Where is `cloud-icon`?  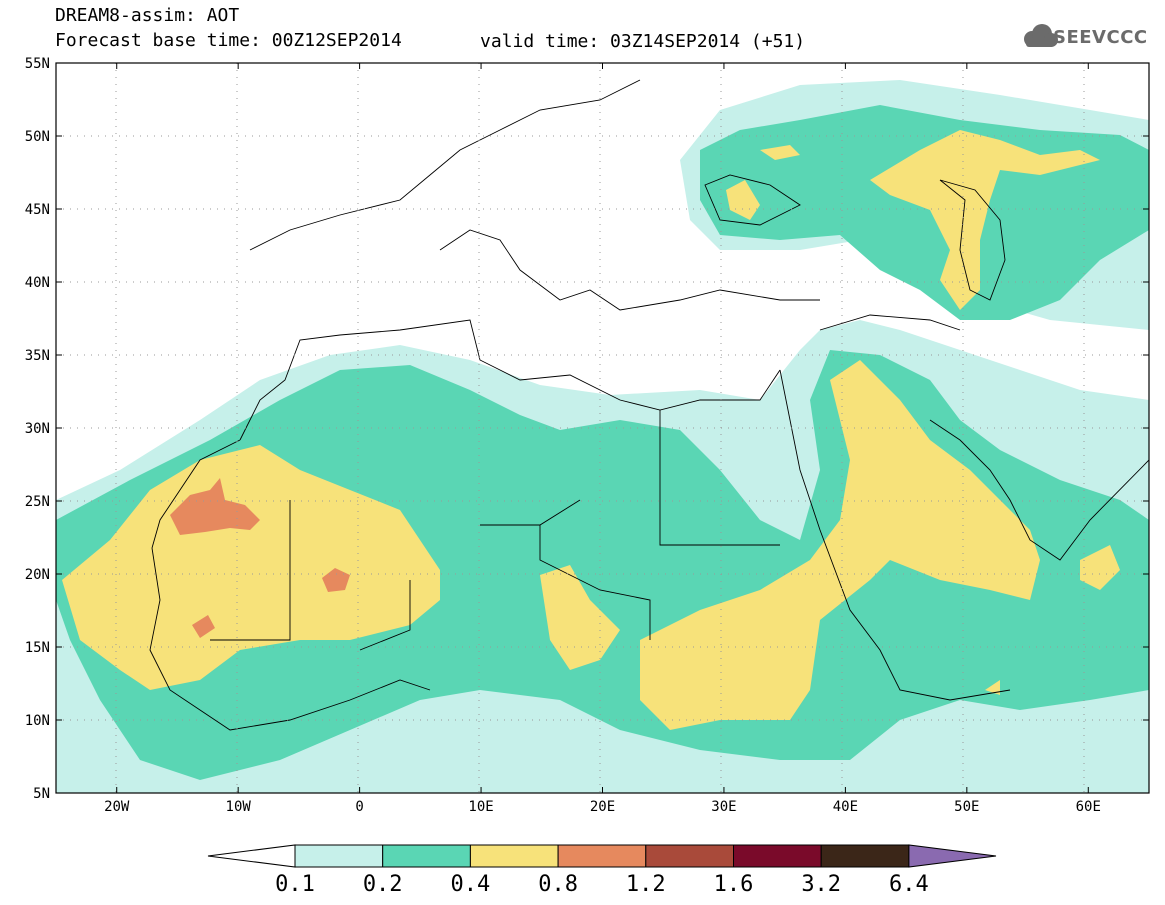
cloud-icon is located at coordinates (1041, 35).